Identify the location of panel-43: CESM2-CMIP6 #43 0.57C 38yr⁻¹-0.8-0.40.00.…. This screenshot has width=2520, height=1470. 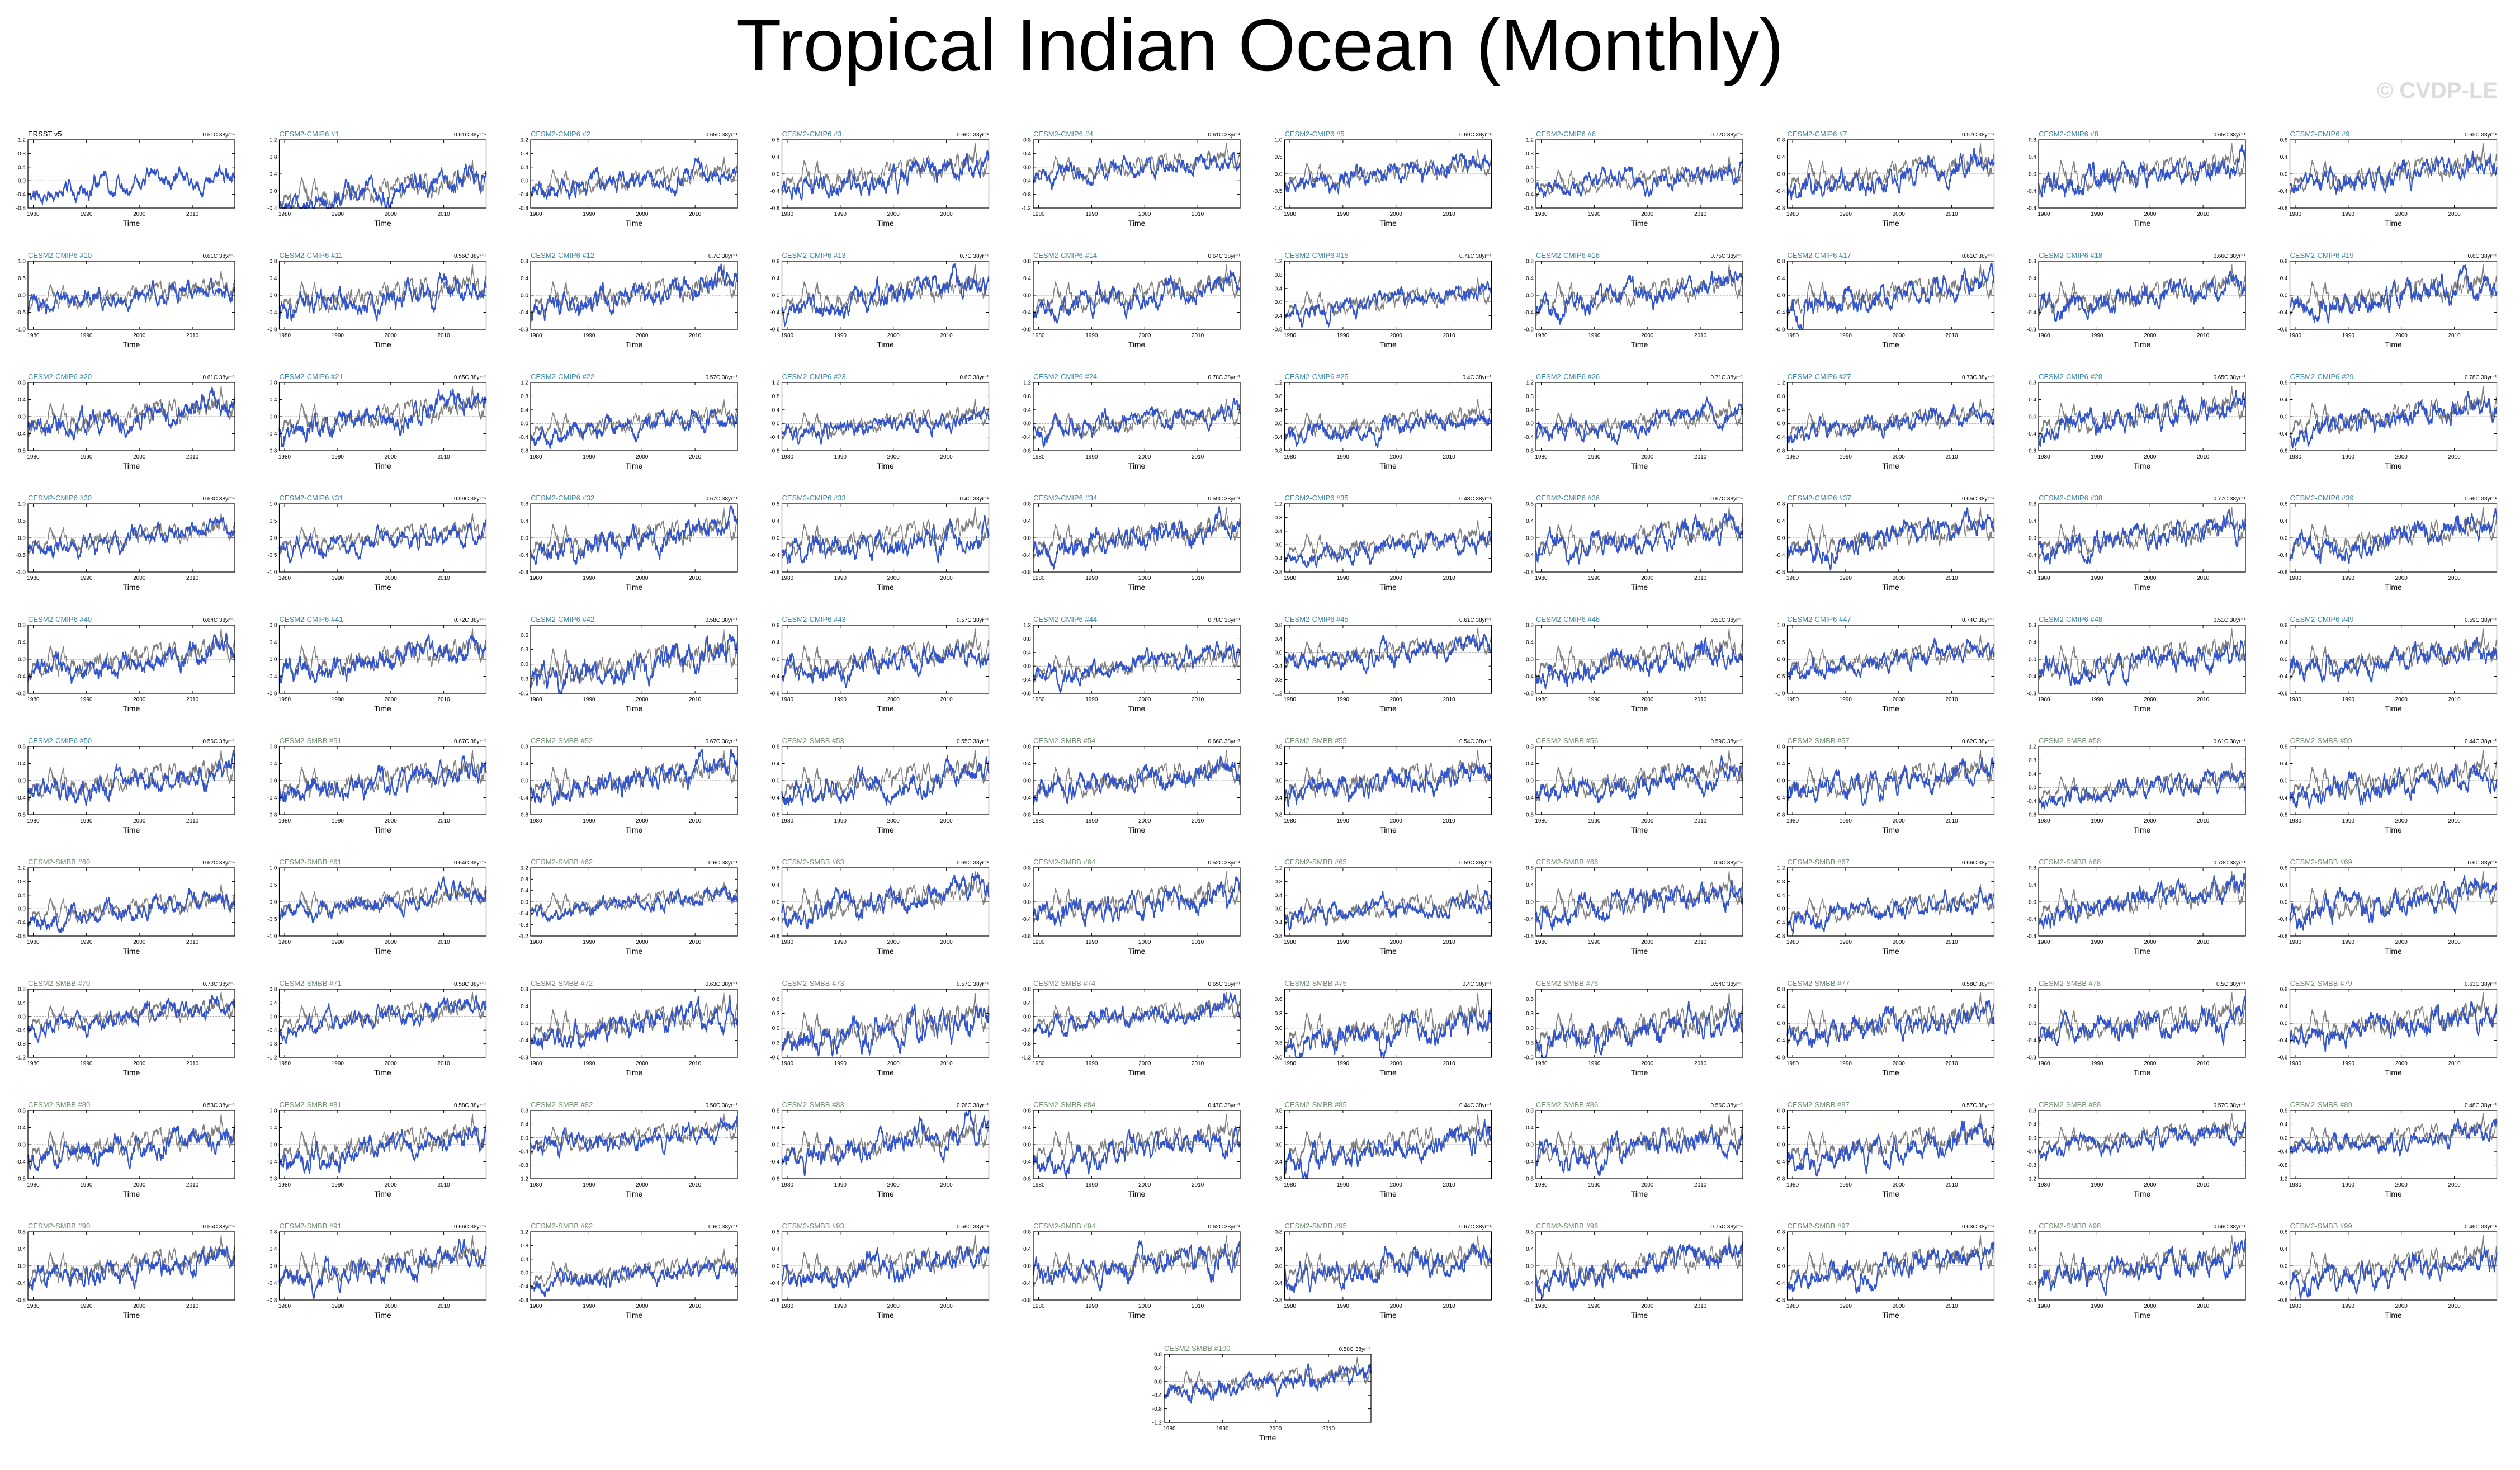
(880, 664).